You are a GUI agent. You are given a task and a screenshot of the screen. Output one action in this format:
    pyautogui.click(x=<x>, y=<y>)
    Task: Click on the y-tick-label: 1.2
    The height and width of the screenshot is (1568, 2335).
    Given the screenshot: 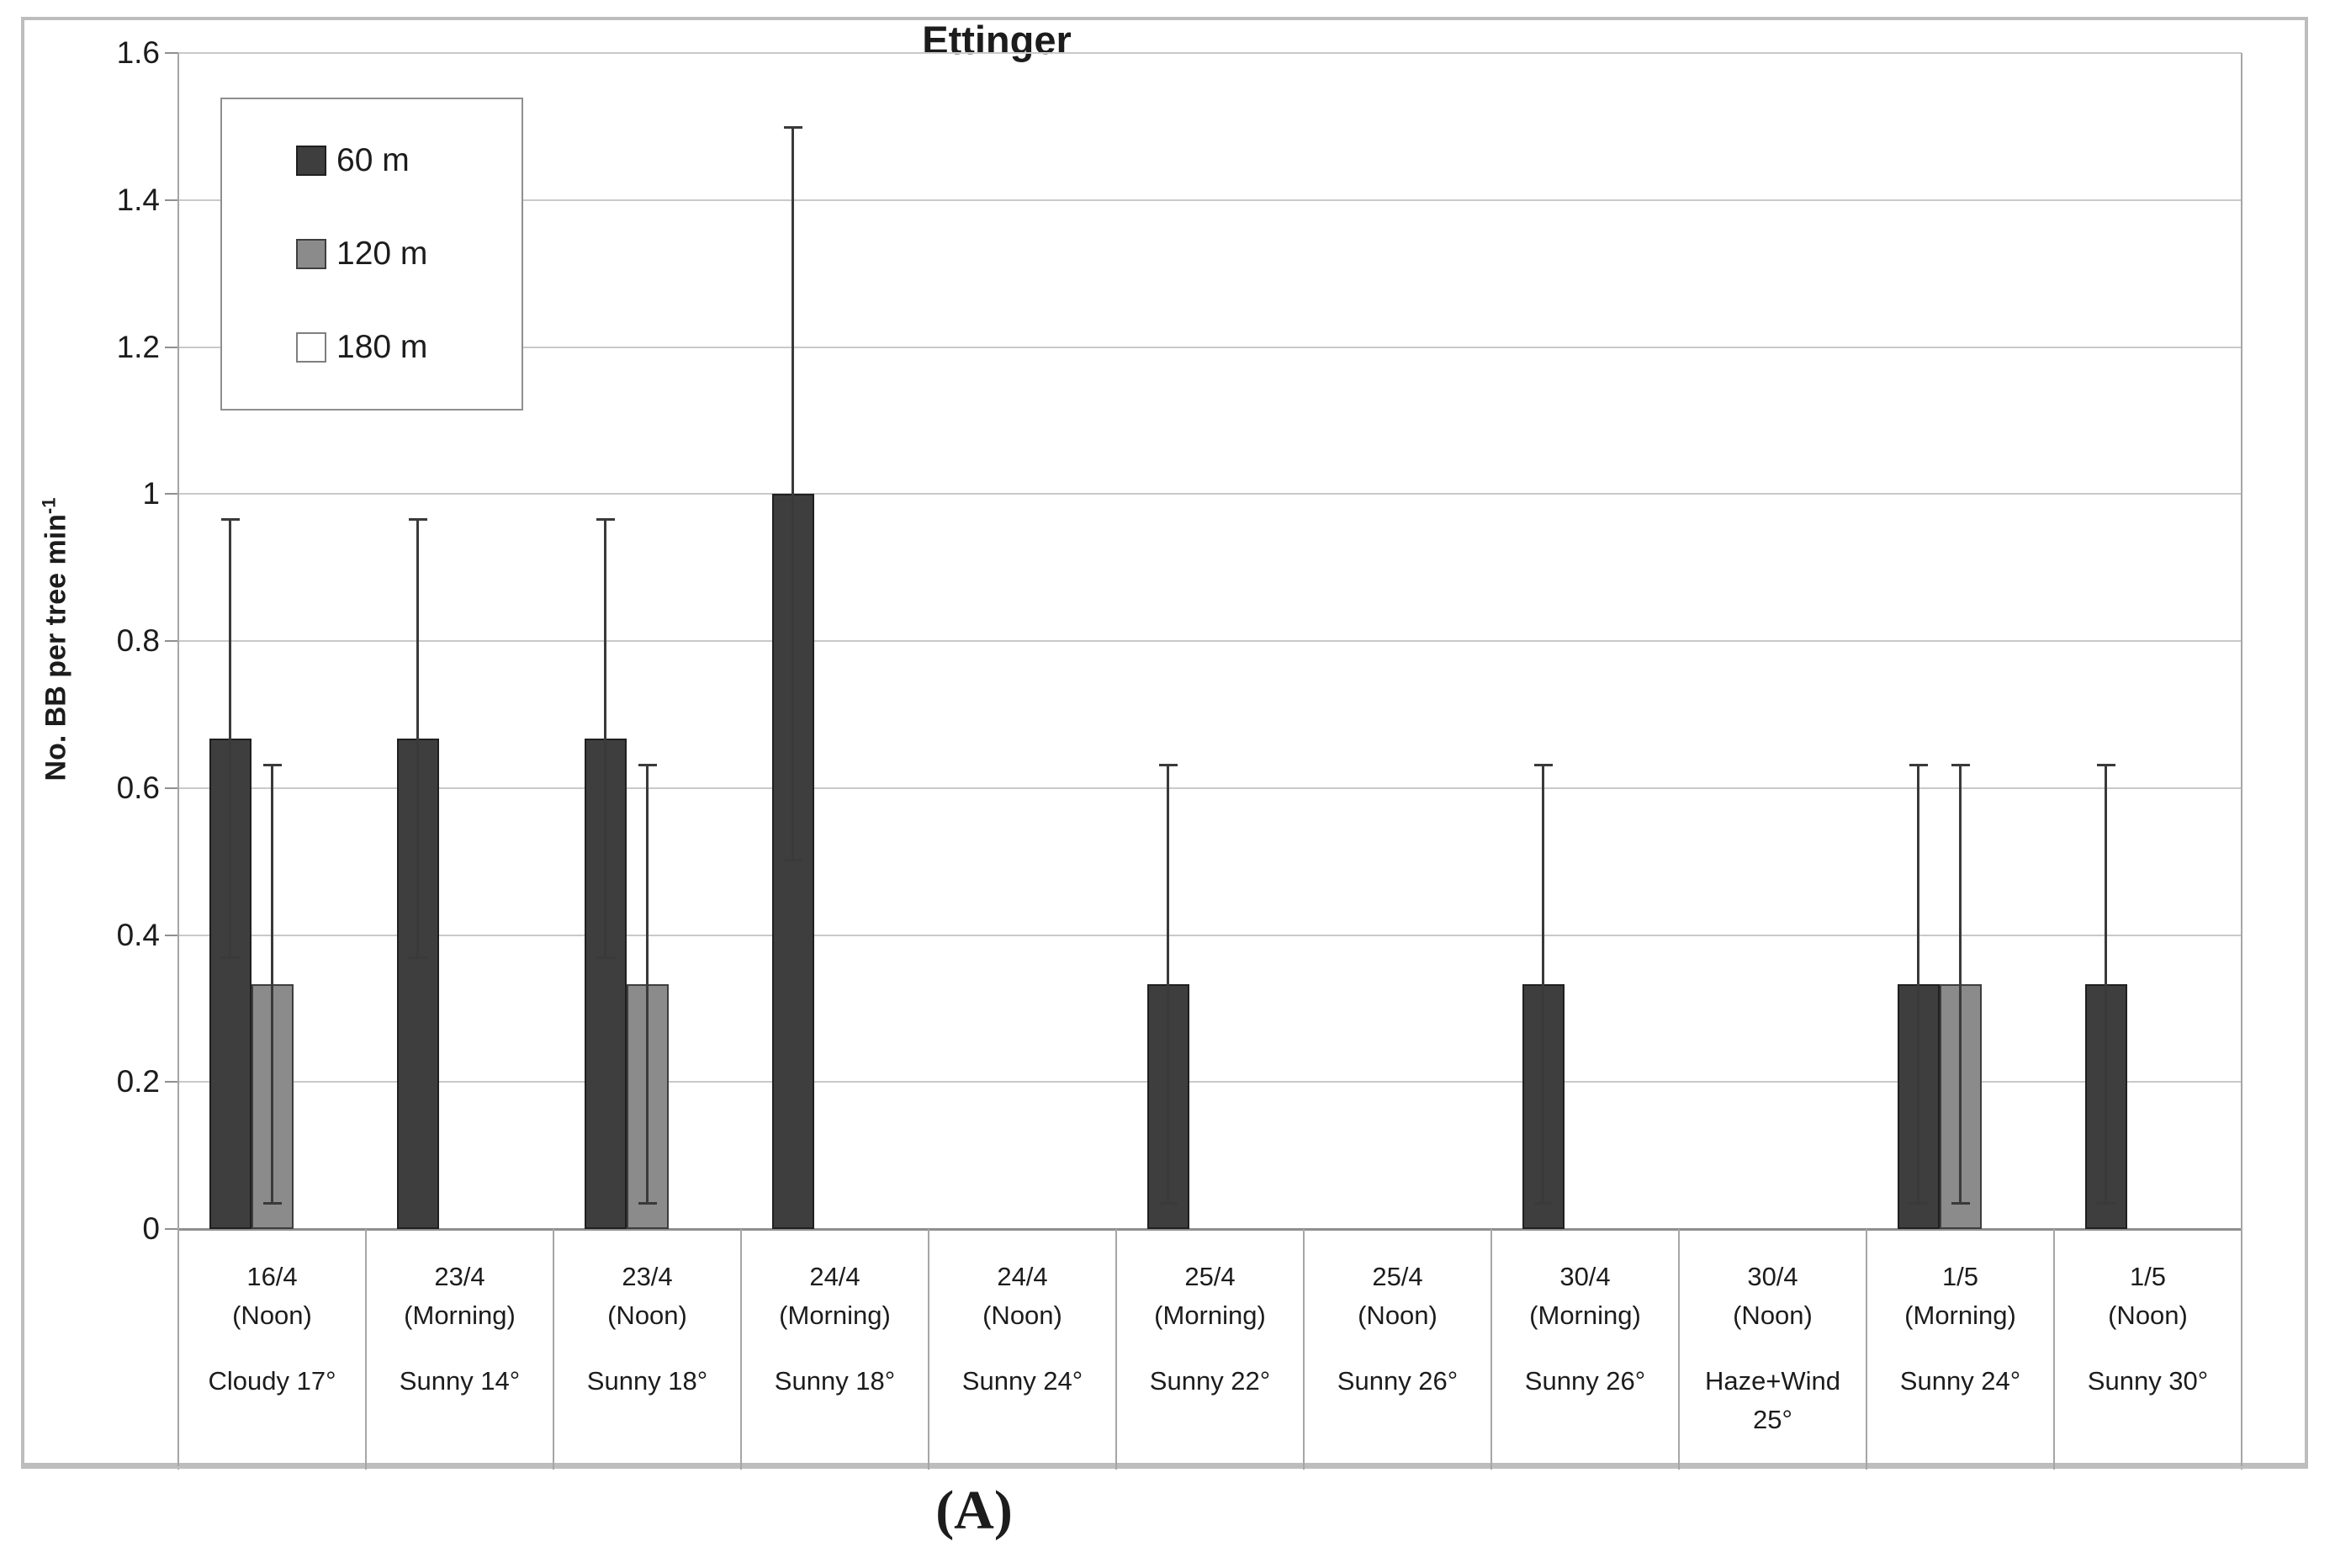 What is the action you would take?
    pyautogui.click(x=138, y=347)
    